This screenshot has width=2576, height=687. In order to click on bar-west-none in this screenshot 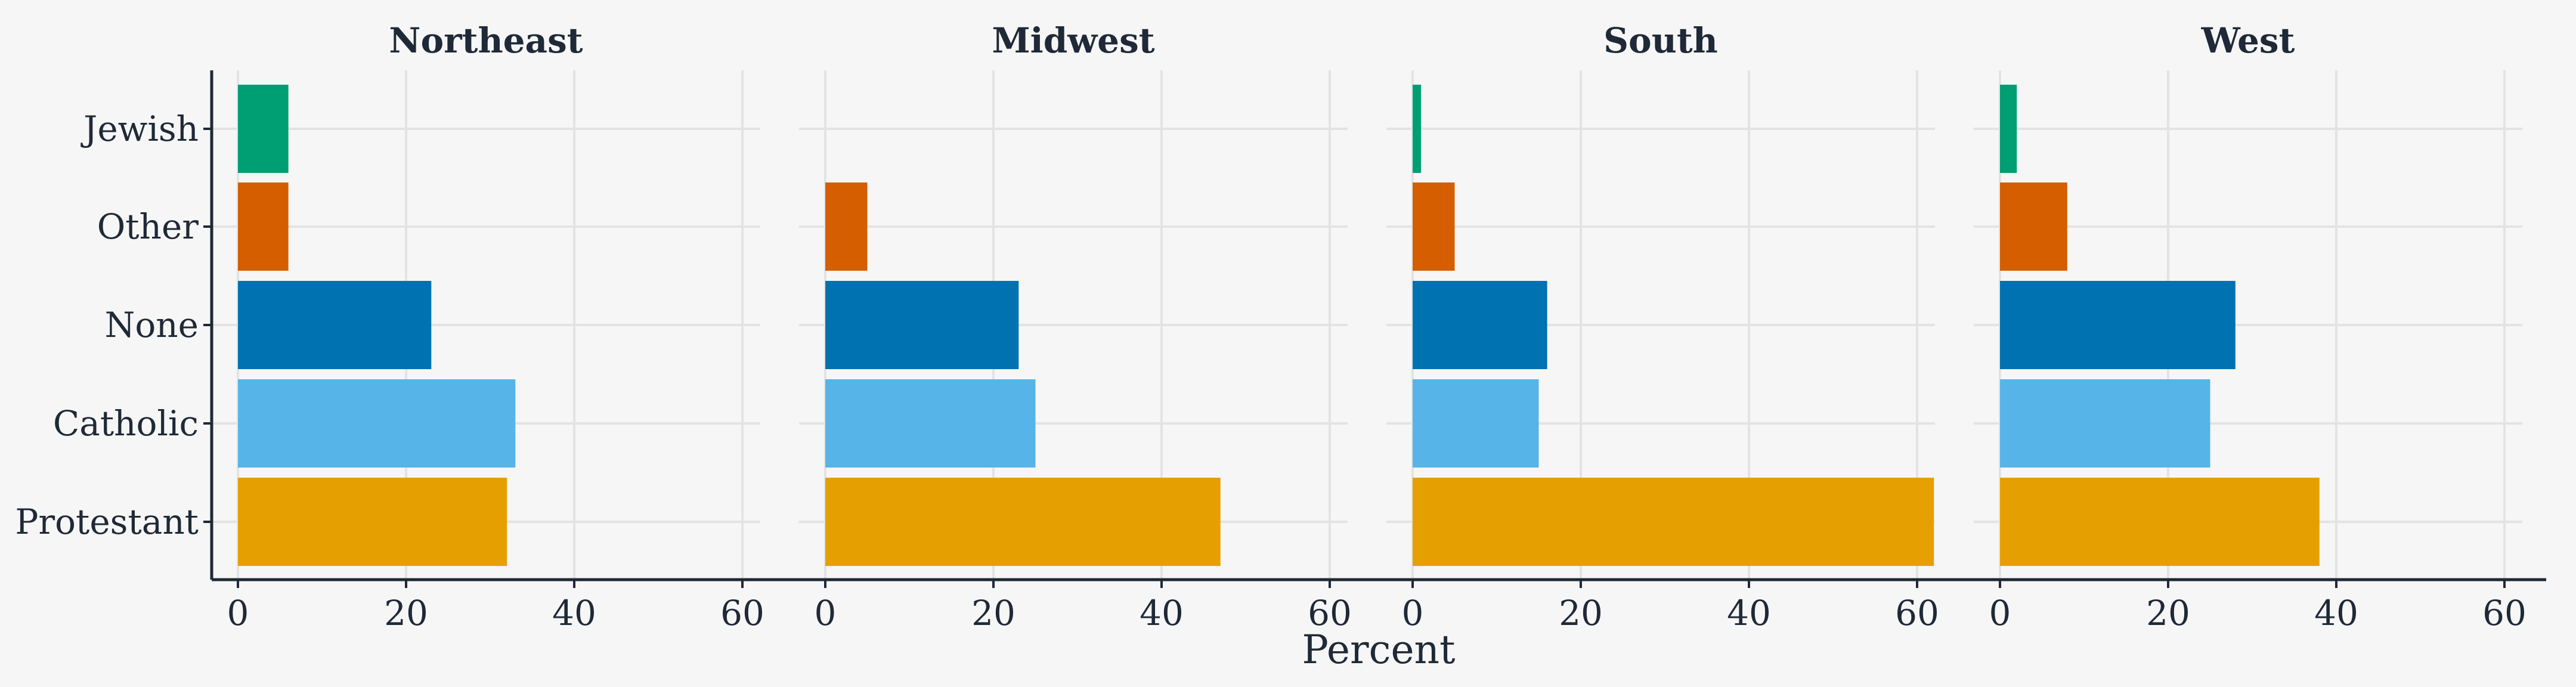, I will do `click(2118, 325)`.